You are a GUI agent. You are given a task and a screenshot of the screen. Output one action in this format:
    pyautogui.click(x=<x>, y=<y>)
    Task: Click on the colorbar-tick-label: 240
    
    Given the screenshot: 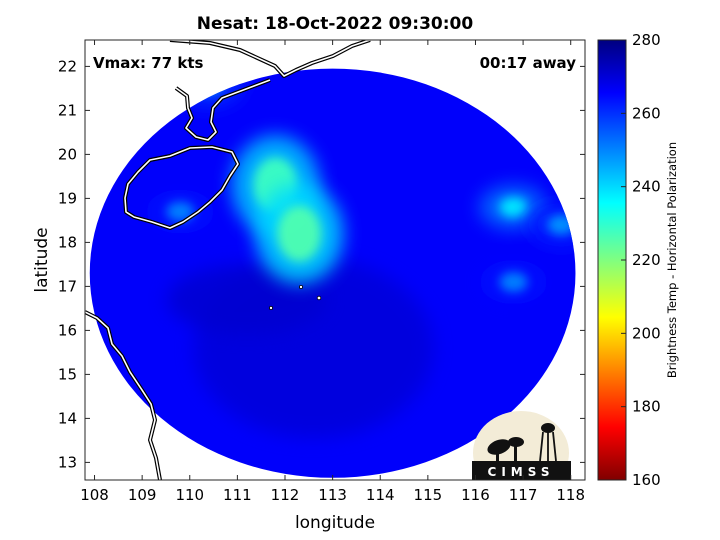 What is the action you would take?
    pyautogui.click(x=646, y=187)
    